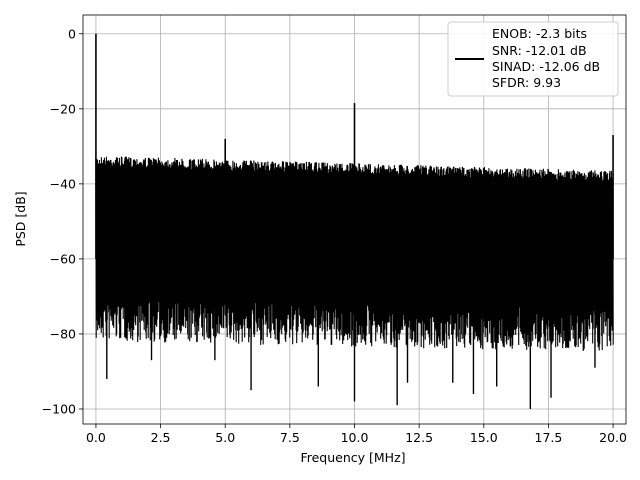 This screenshot has height=480, width=640. Describe the element at coordinates (290, 437) in the screenshot. I see `x-tick-label: 7.5` at that location.